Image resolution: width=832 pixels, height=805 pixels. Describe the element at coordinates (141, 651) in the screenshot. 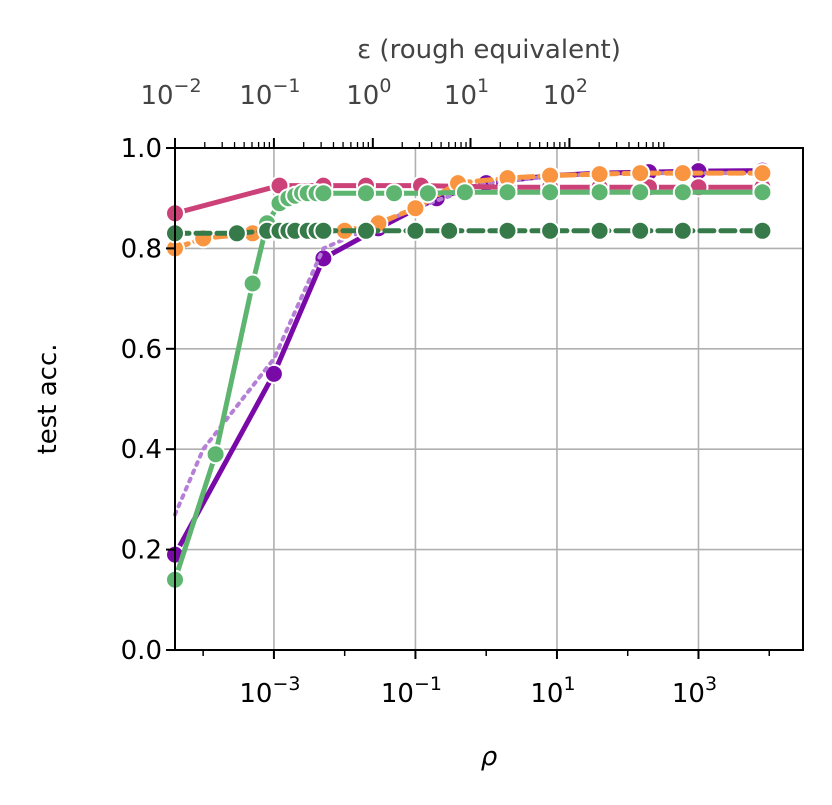

I see `y-tick-label: 0.0` at that location.